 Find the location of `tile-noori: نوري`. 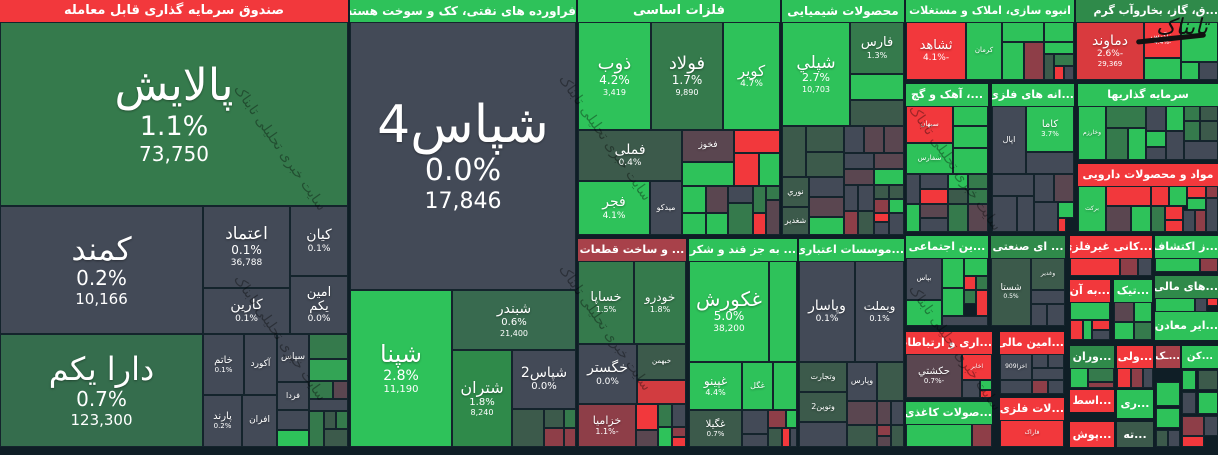

tile-noori: نوري is located at coordinates (795, 192).